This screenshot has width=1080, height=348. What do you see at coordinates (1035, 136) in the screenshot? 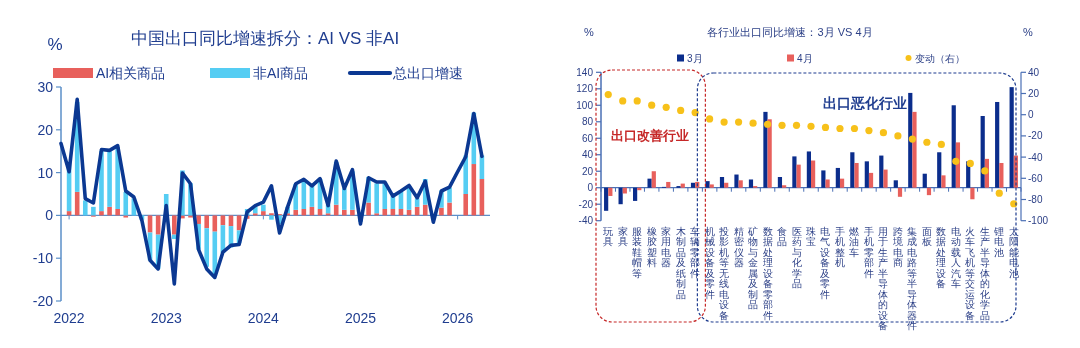
I see `y2-tick-label: -20` at bounding box center [1035, 136].